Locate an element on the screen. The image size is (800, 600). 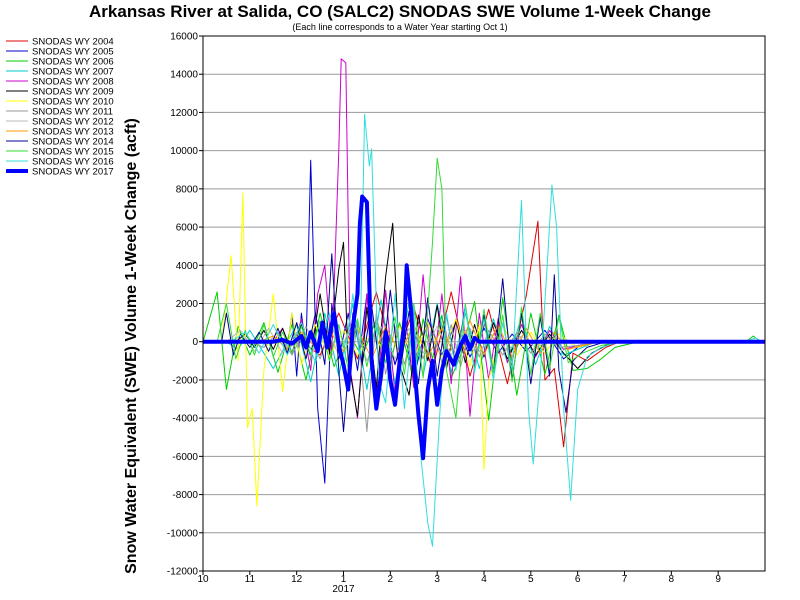
y-tick-label: 12000 is located at coordinates (184, 113).